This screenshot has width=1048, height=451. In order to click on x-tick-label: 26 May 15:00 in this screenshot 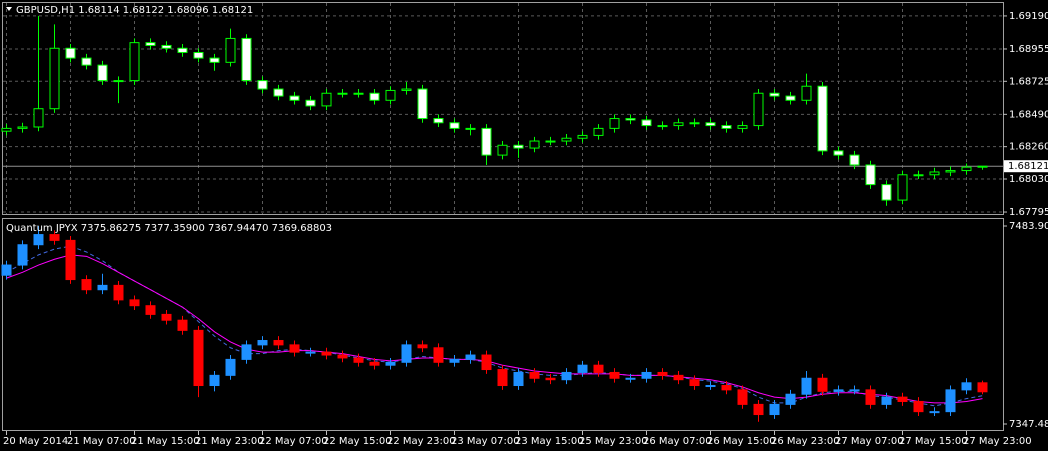, I will do `click(741, 441)`.